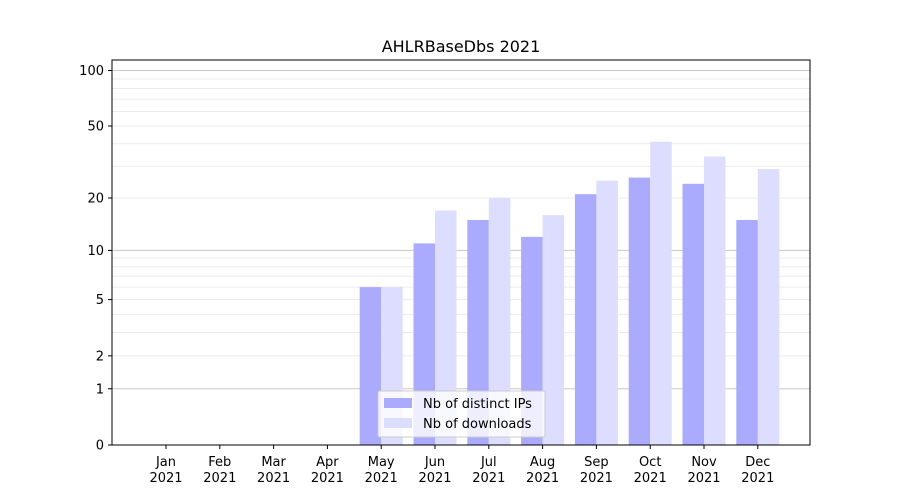  I want to click on x-tick-label: Apr, so click(327, 462).